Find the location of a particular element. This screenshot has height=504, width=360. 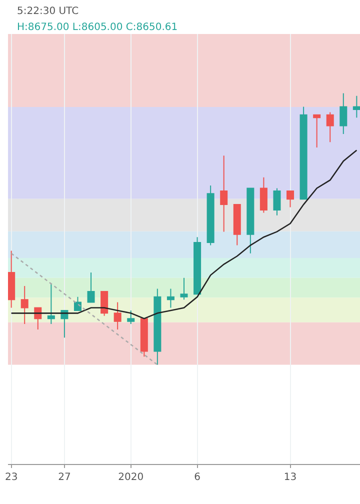

x-tick-label: 13 is located at coordinates (290, 477).